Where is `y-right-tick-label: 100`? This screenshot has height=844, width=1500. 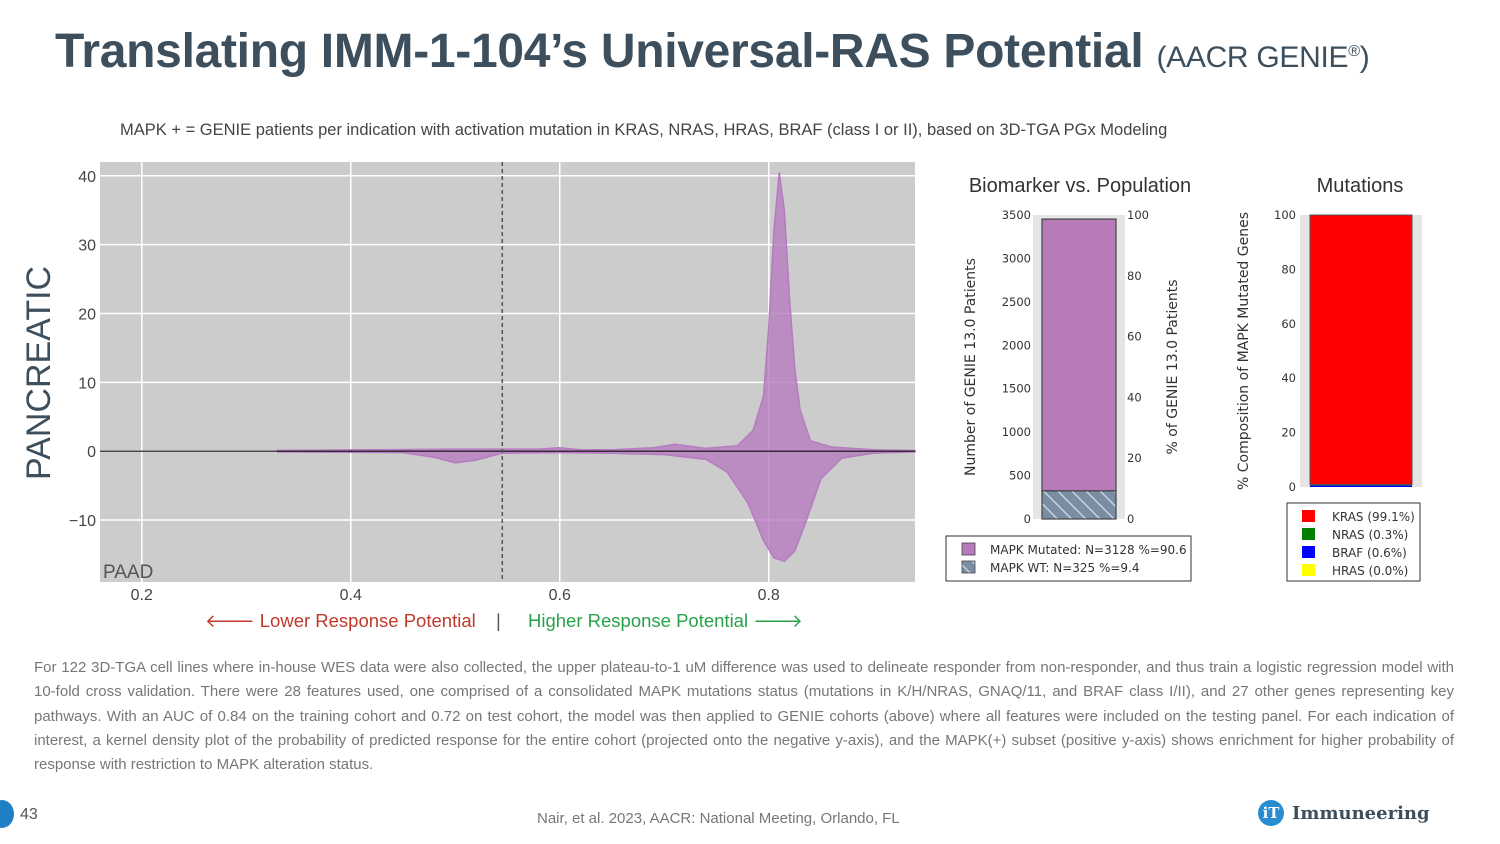 y-right-tick-label: 100 is located at coordinates (1138, 215).